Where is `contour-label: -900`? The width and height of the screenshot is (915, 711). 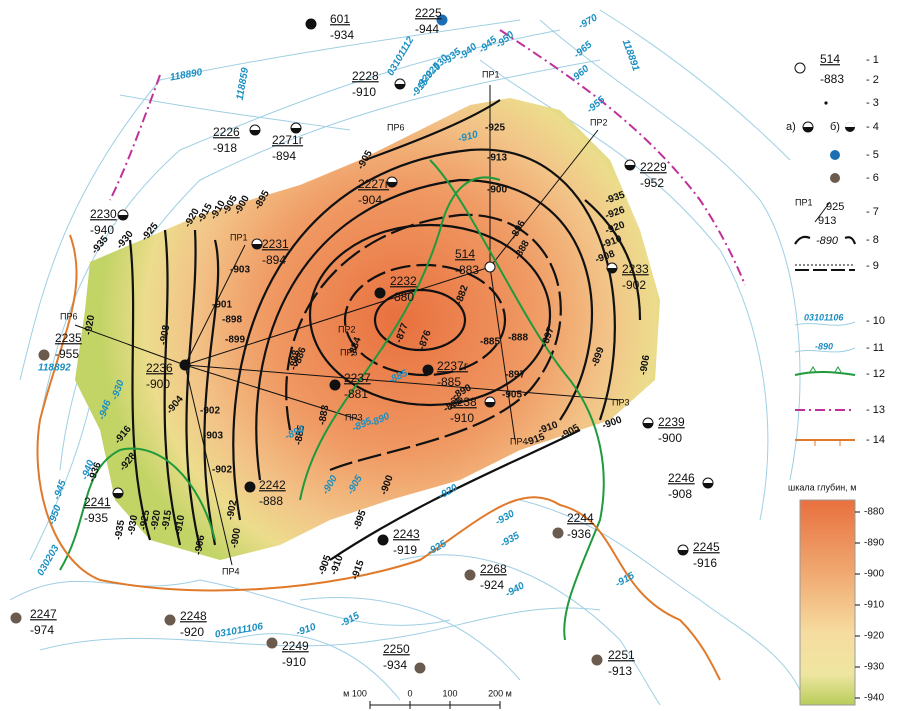 contour-label: -900 is located at coordinates (236, 538).